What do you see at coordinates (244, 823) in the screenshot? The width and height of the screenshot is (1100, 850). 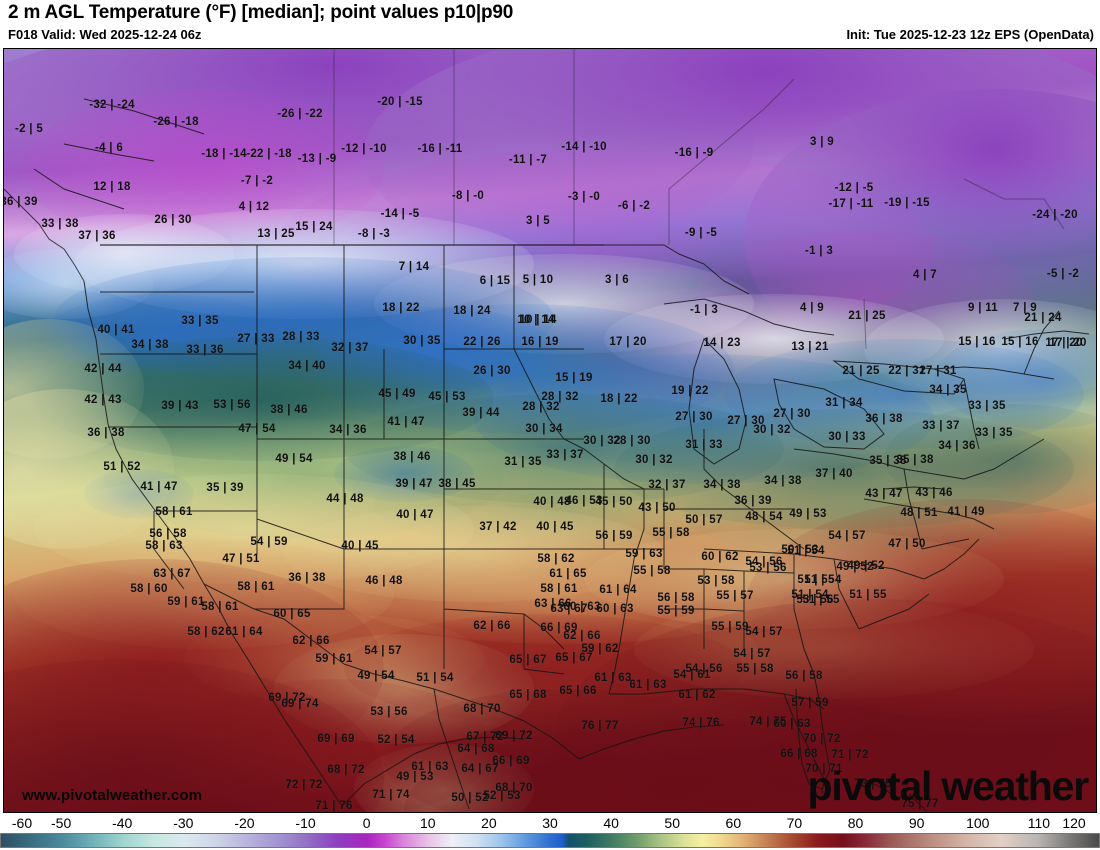 I see `colorbar-tick-label: -20` at bounding box center [244, 823].